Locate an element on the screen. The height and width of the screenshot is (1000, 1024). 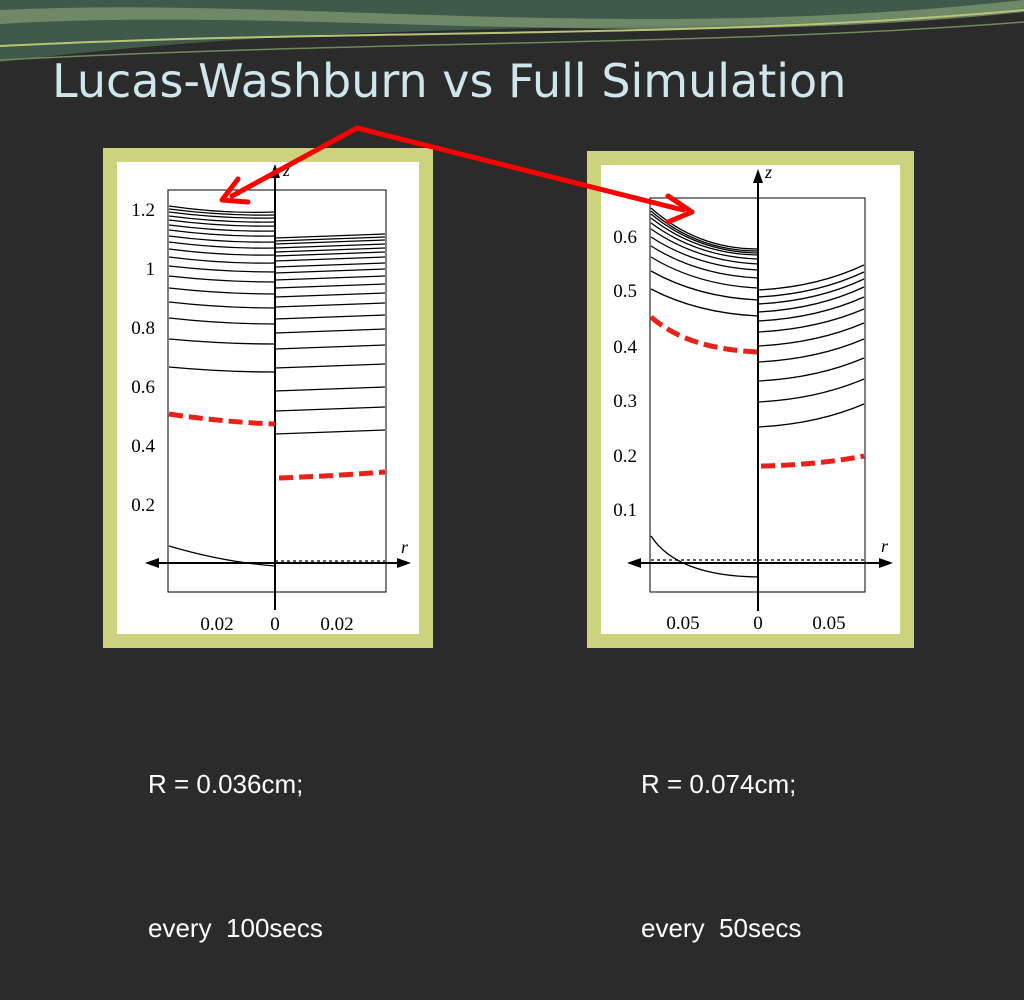
y-tick-label: 0.1 is located at coordinates (625, 510).